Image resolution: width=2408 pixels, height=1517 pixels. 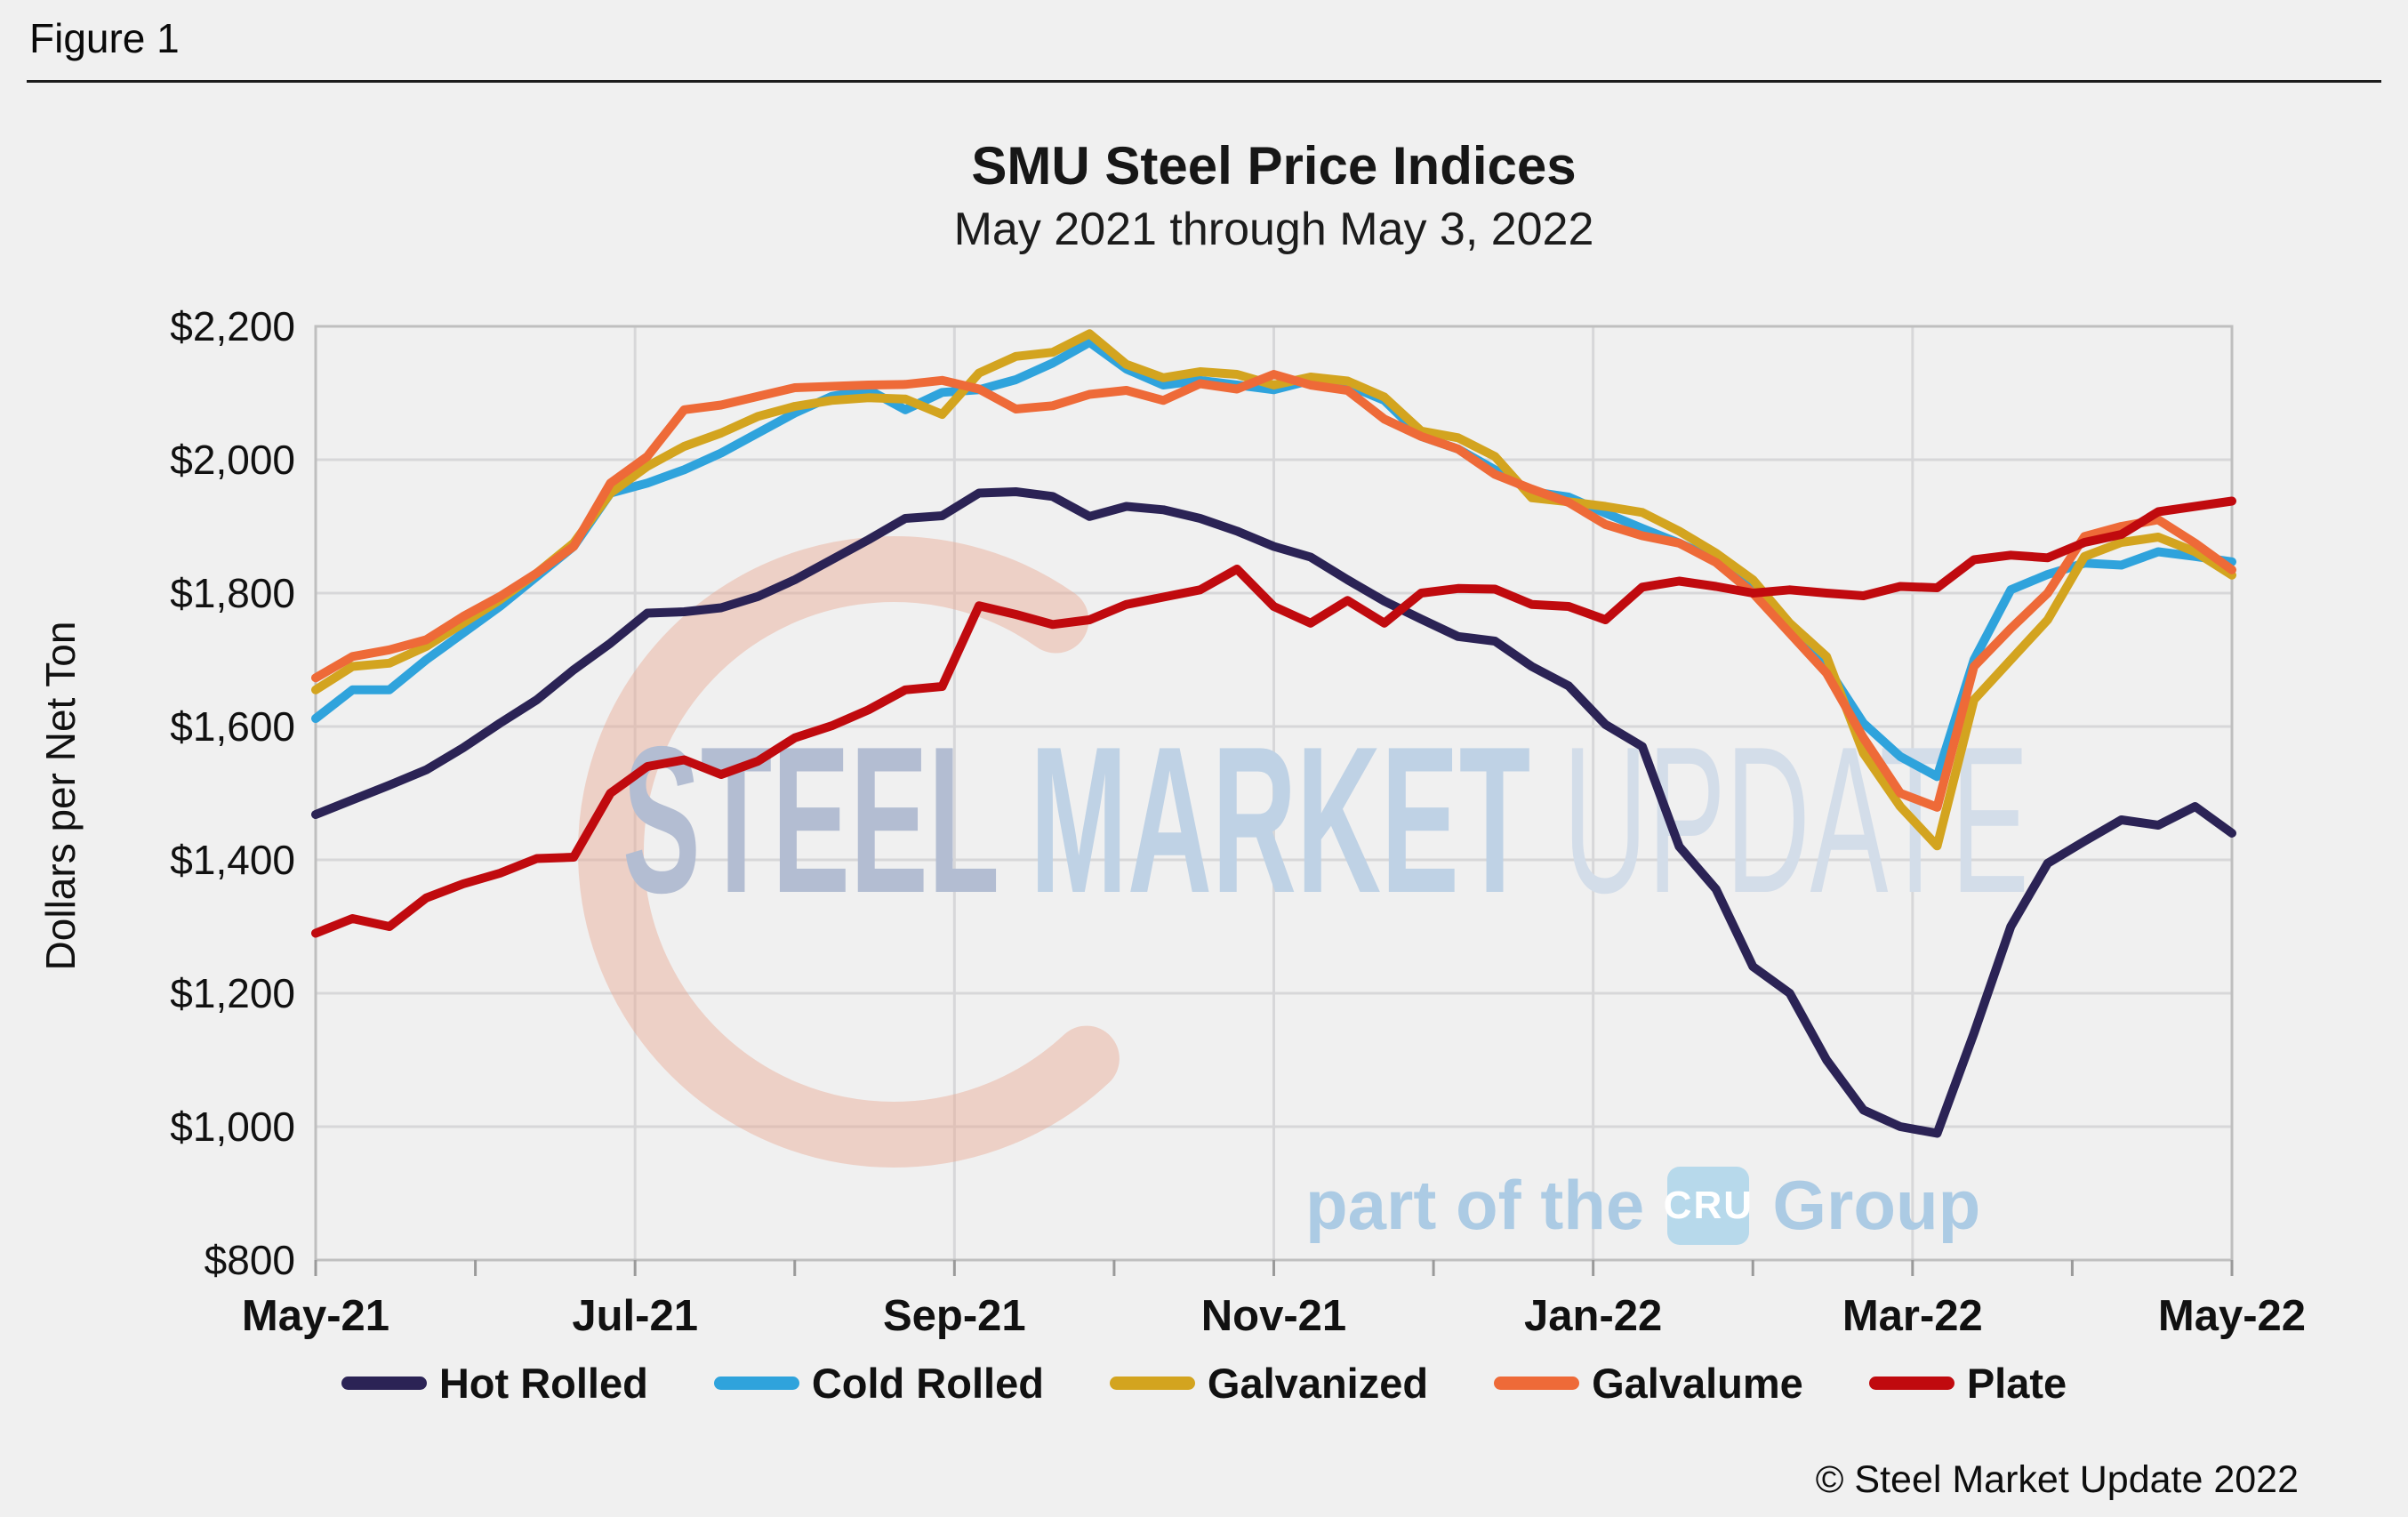 I want to click on legend-item-cold-rolled: Cold Rolled, so click(x=879, y=1383).